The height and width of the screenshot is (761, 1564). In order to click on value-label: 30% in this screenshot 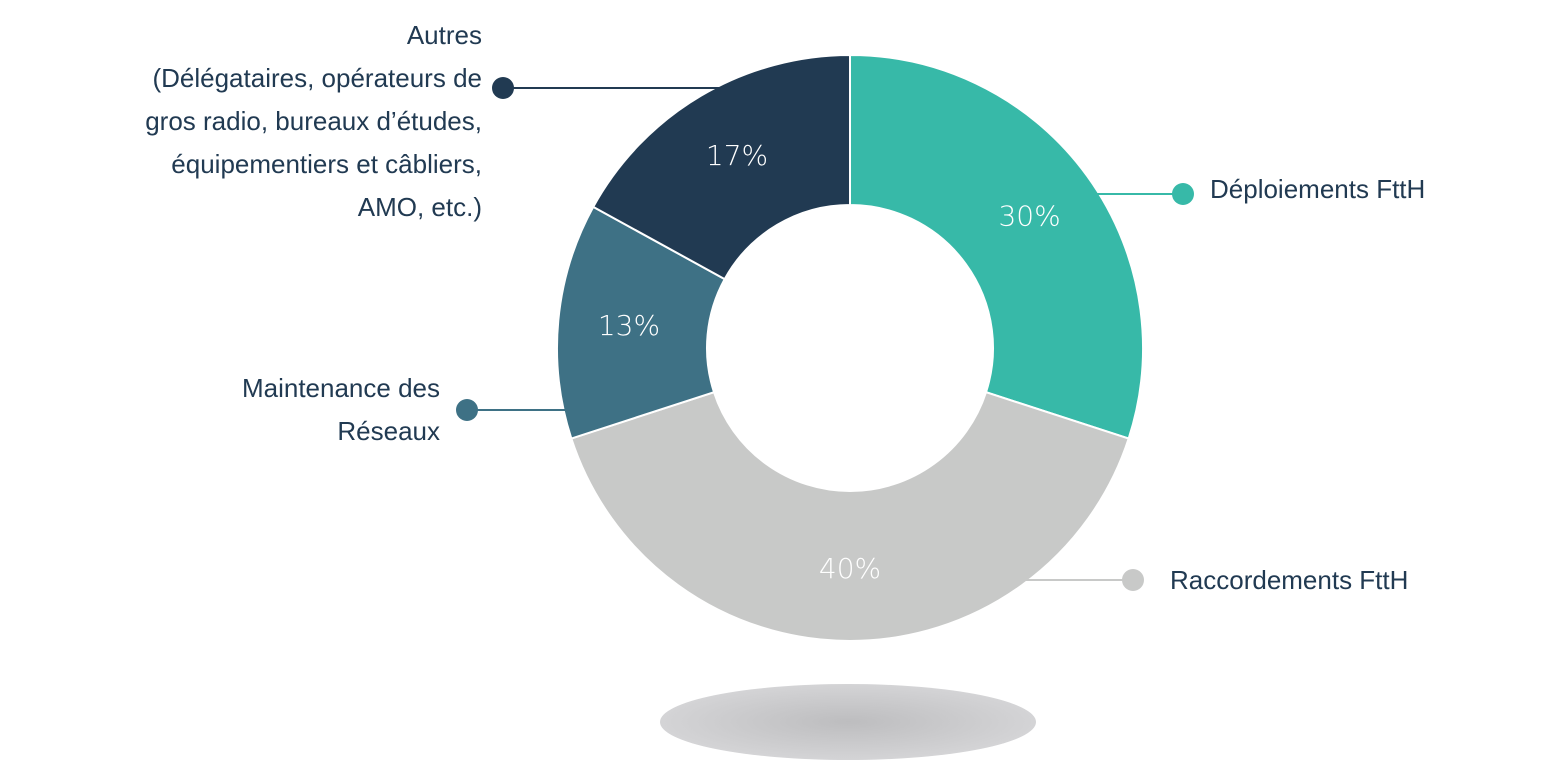, I will do `click(1029, 216)`.